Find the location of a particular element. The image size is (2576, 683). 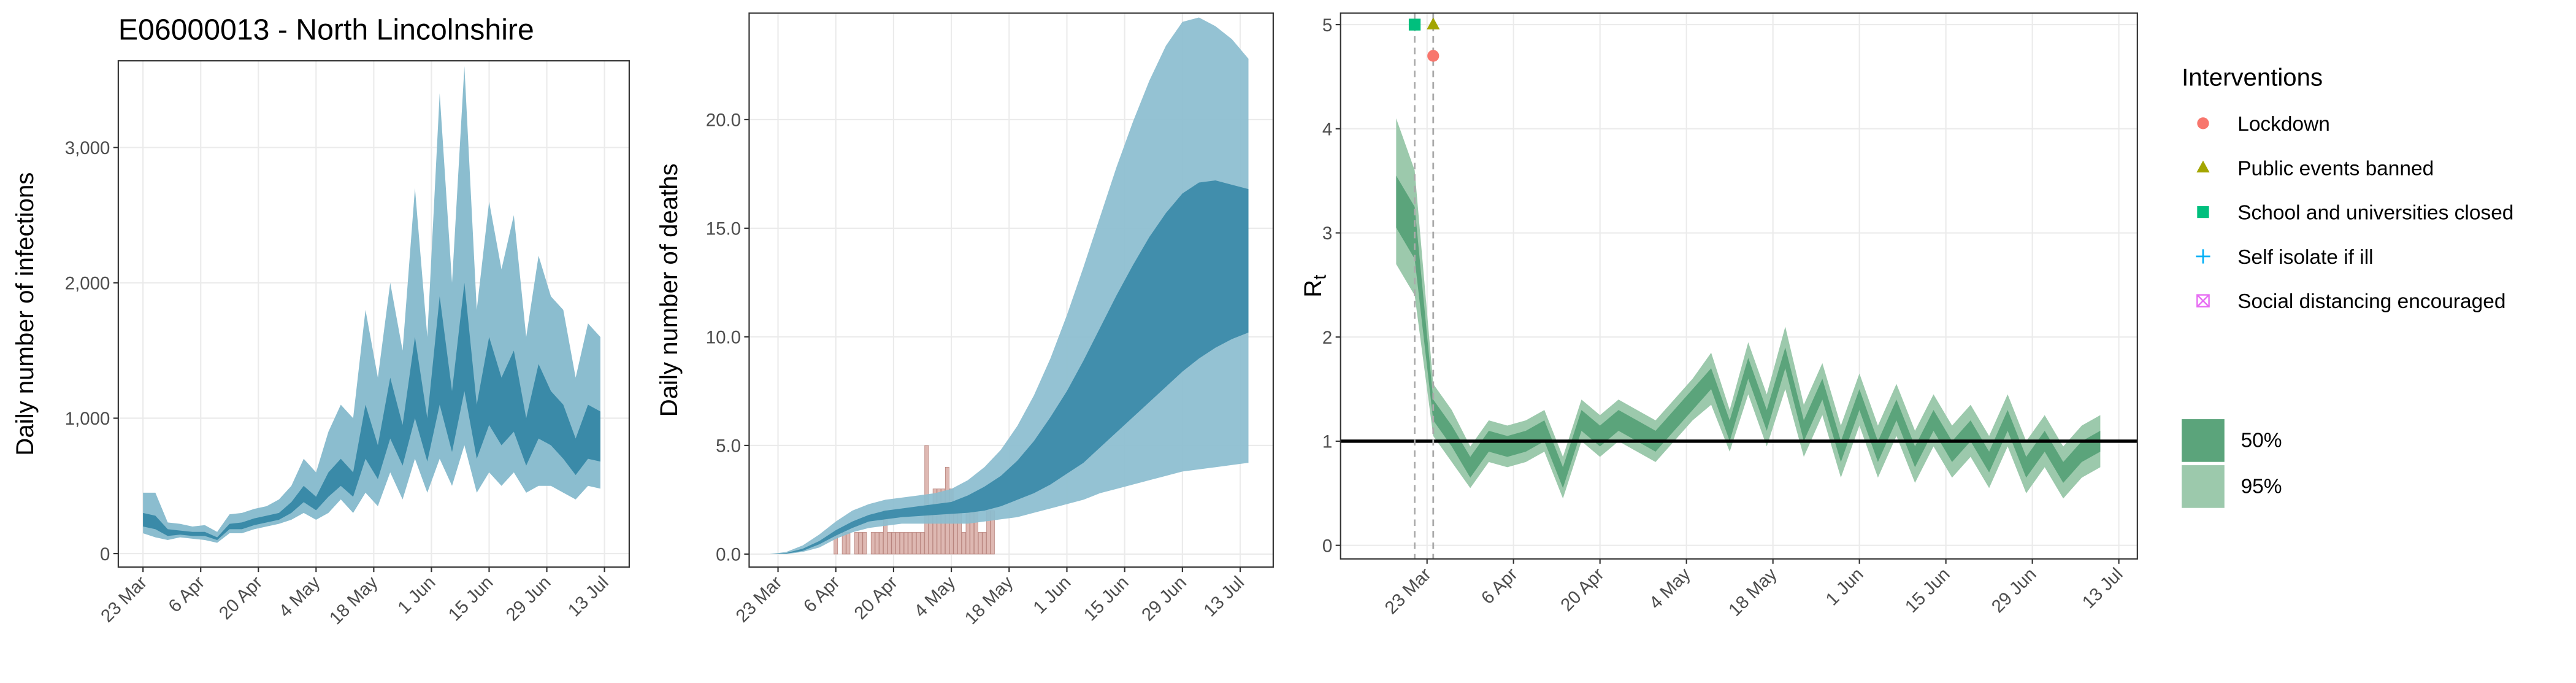

y-tick-label: 3,000 is located at coordinates (87, 148).